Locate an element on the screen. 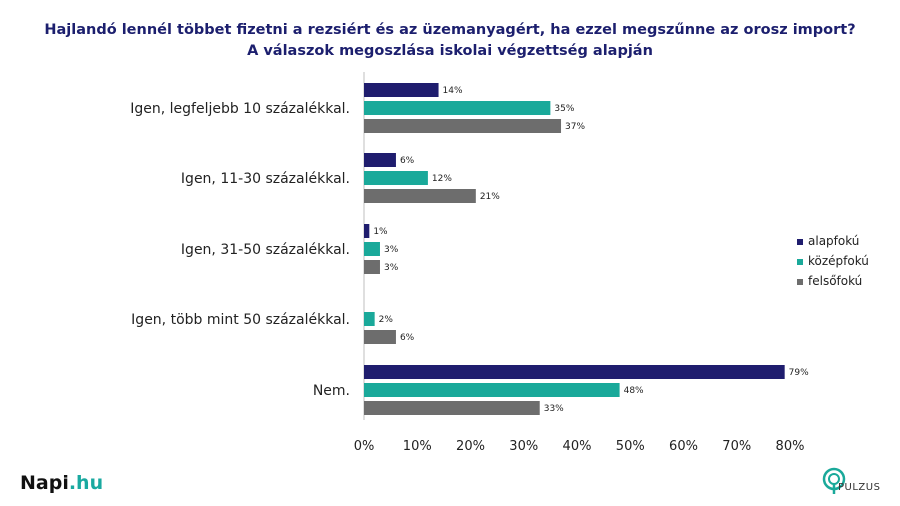  x-tick-label: 0% is located at coordinates (364, 446).